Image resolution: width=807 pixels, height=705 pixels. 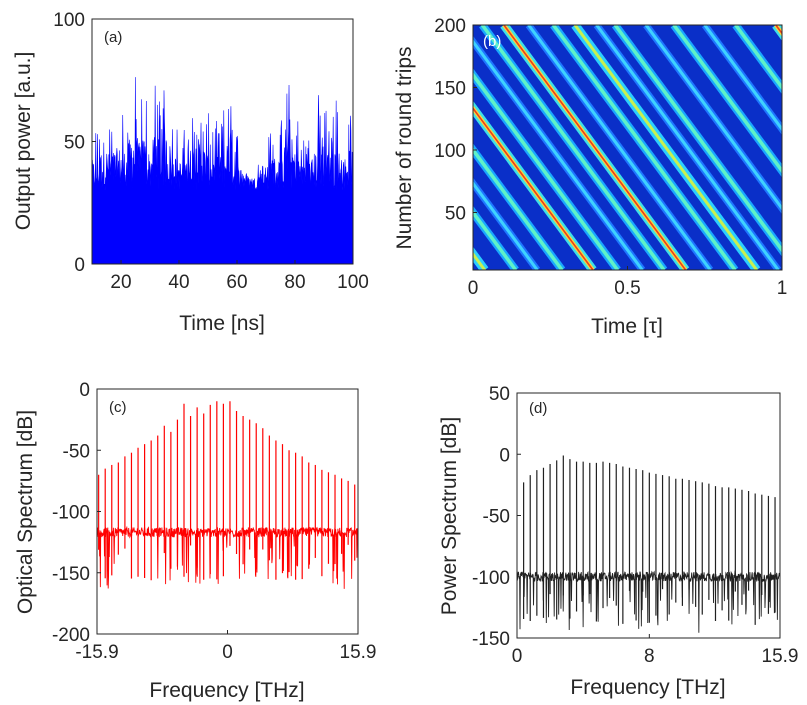 I want to click on x-tick-label: 100, so click(x=353, y=282).